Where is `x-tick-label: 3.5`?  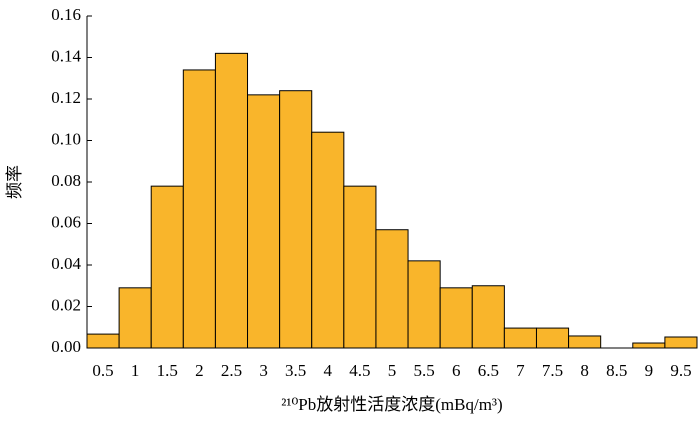
x-tick-label: 3.5 is located at coordinates (295, 370).